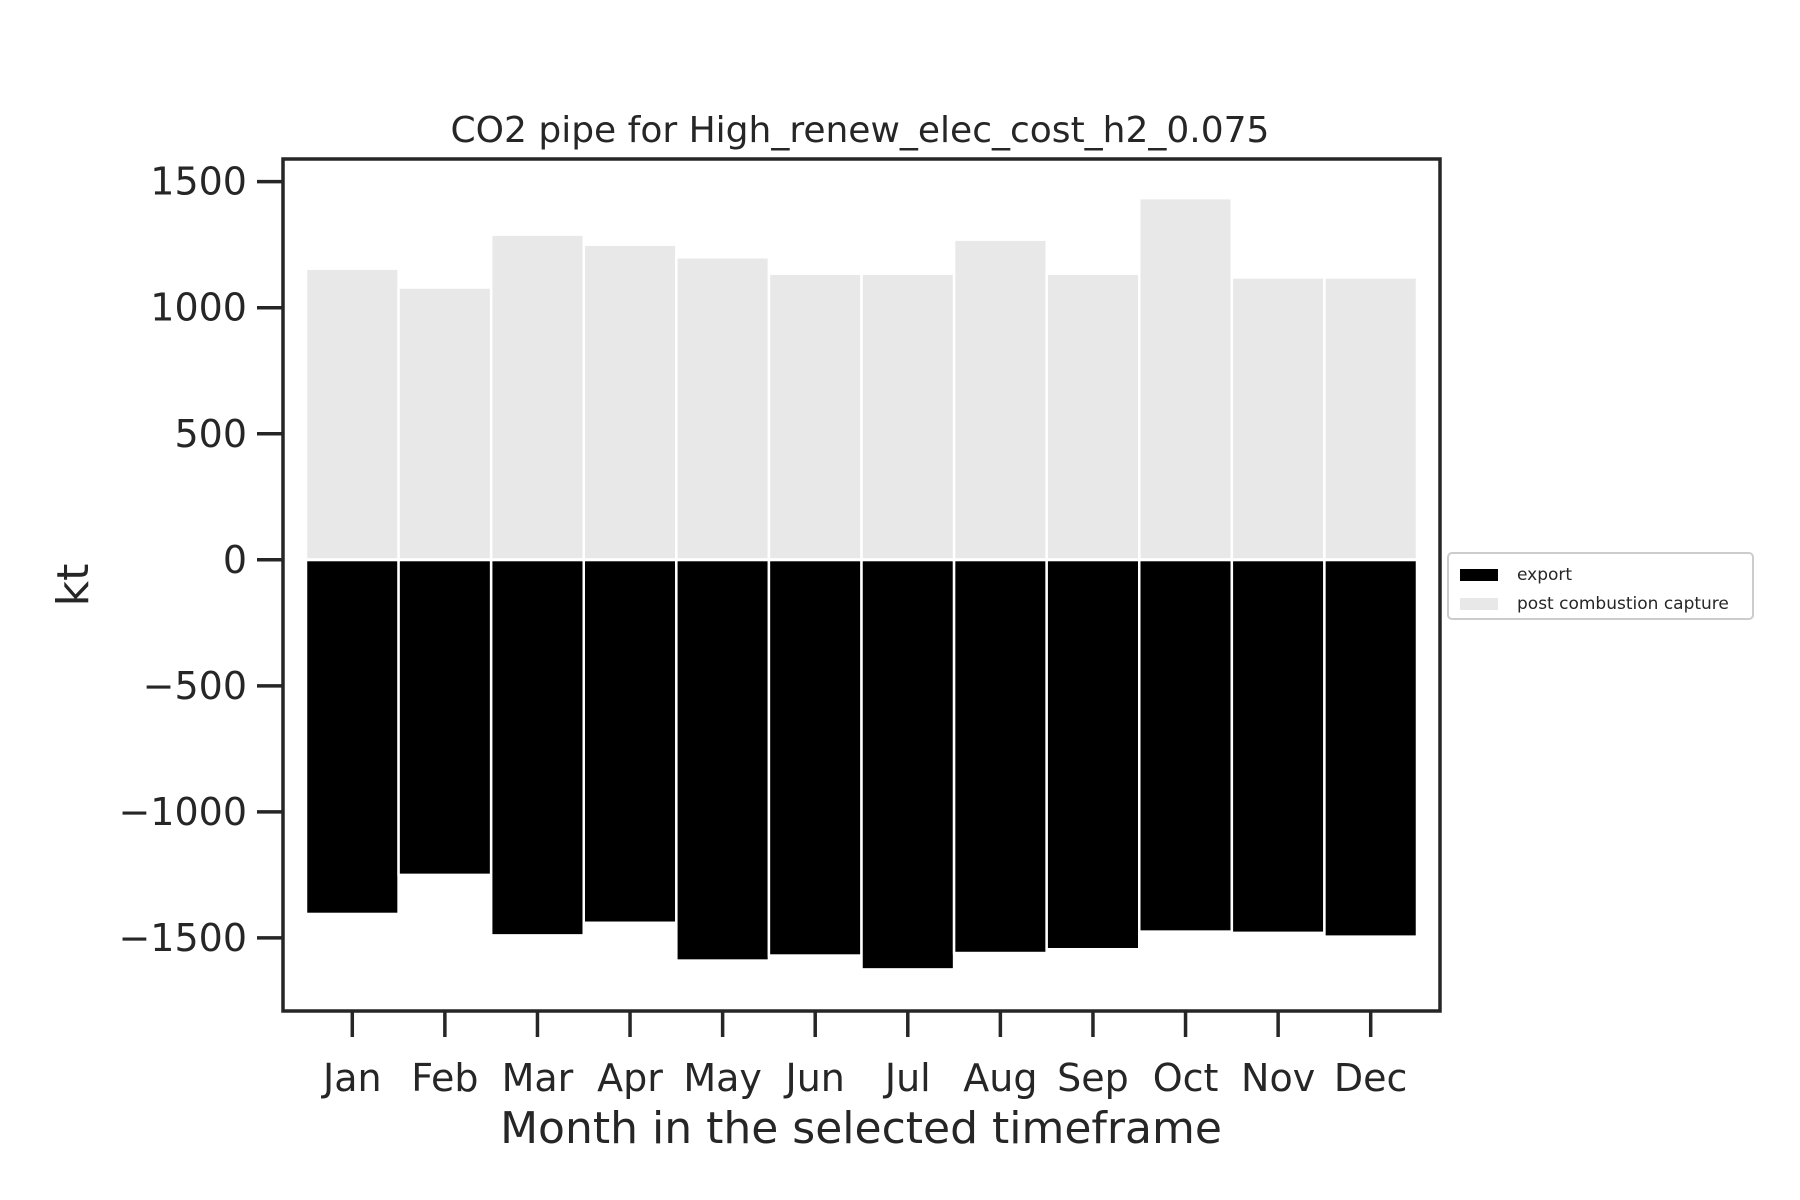  I want to click on legend: export post combustion capture, so click(1600, 586).